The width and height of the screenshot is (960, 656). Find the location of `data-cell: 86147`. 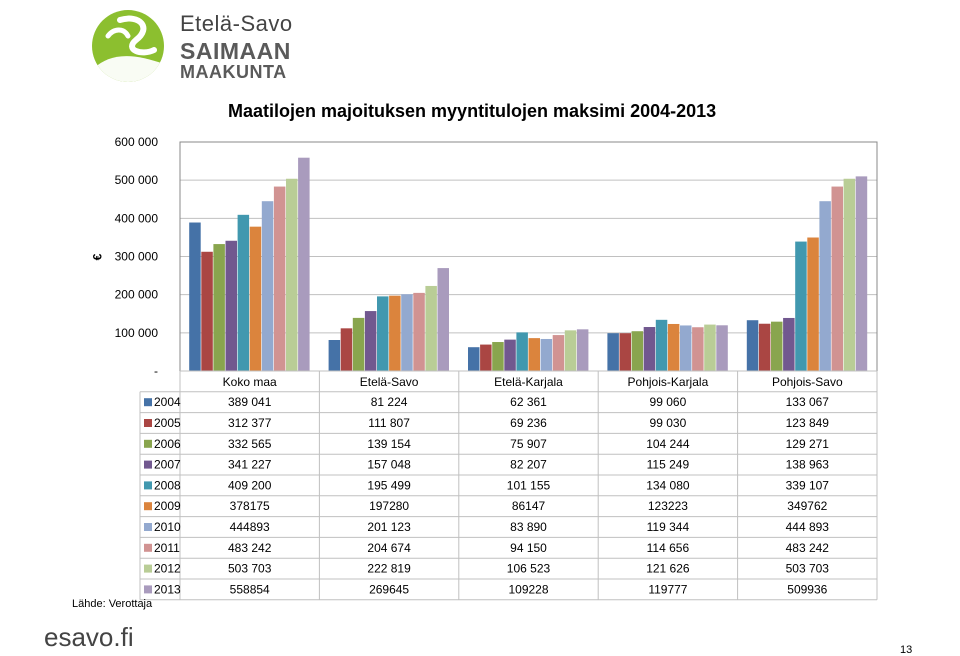

data-cell: 86147 is located at coordinates (529, 506).